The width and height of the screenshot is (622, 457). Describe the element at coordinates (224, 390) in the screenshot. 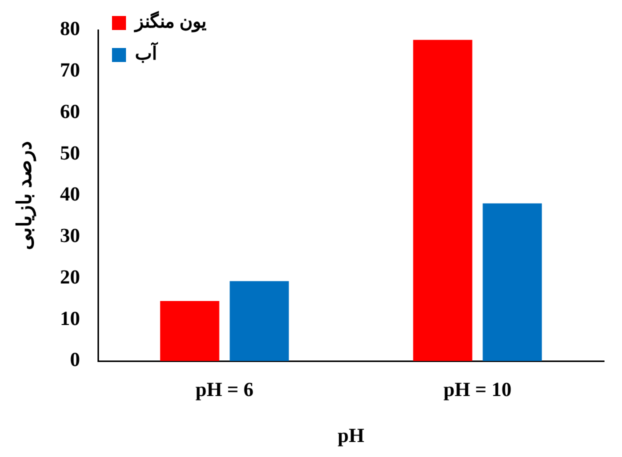

I see `x-tick-label: pH = 6` at that location.